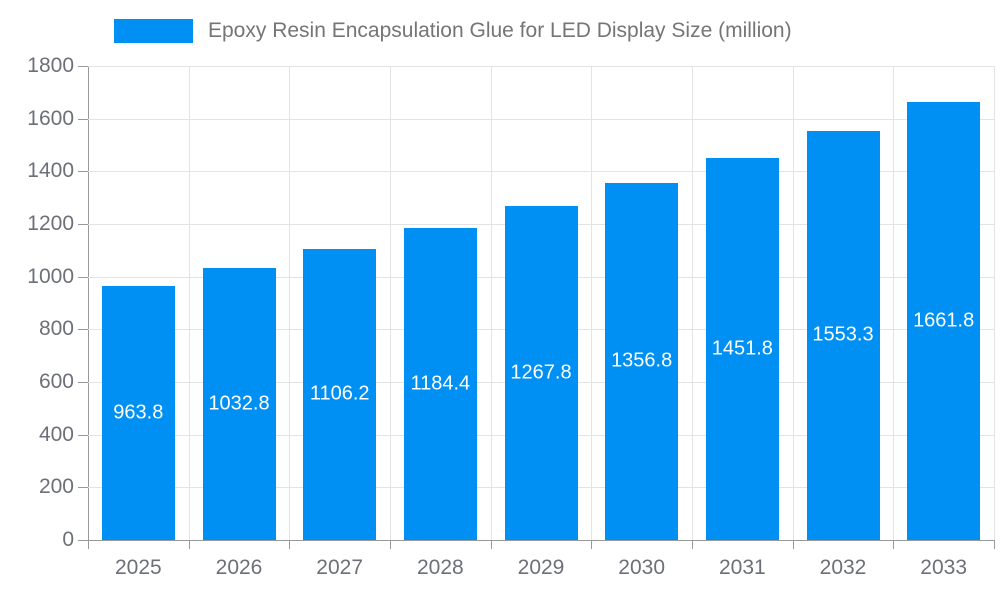 Image resolution: width=1000 pixels, height=600 pixels. I want to click on bar-value-label: 1553.3, so click(843, 334).